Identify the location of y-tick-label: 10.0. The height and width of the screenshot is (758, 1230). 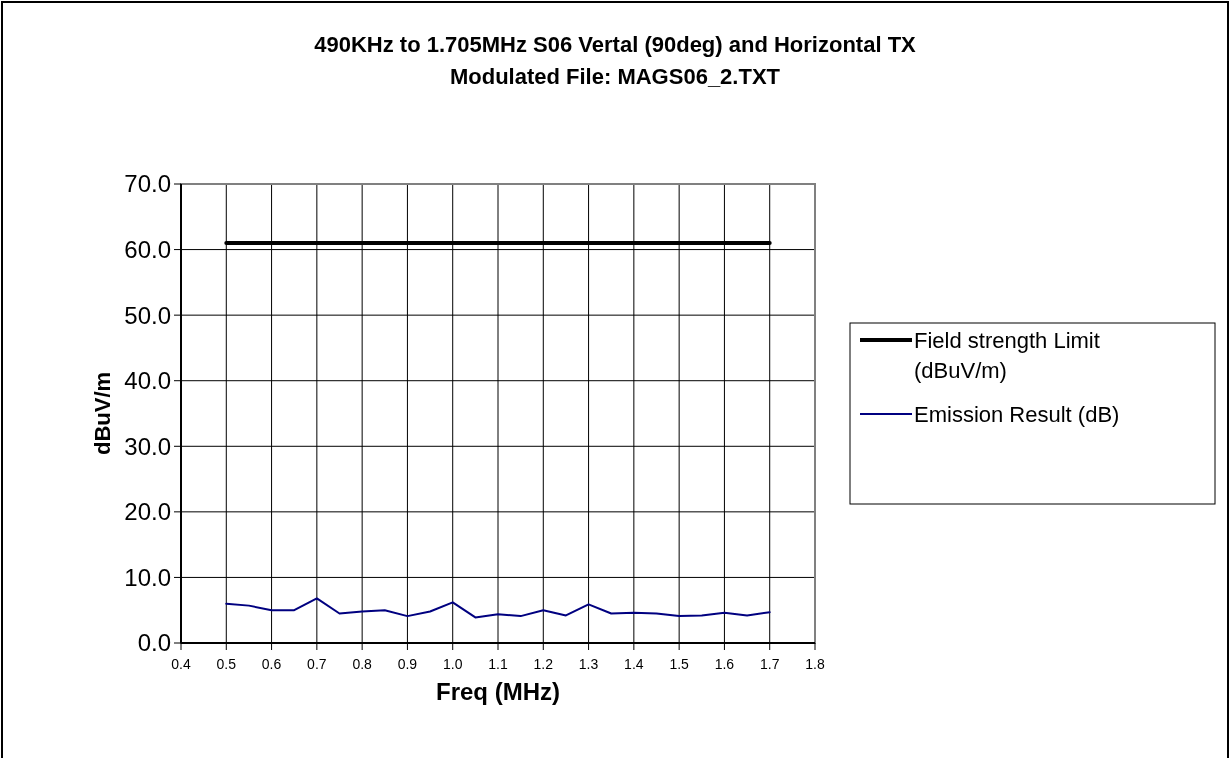
(147, 577).